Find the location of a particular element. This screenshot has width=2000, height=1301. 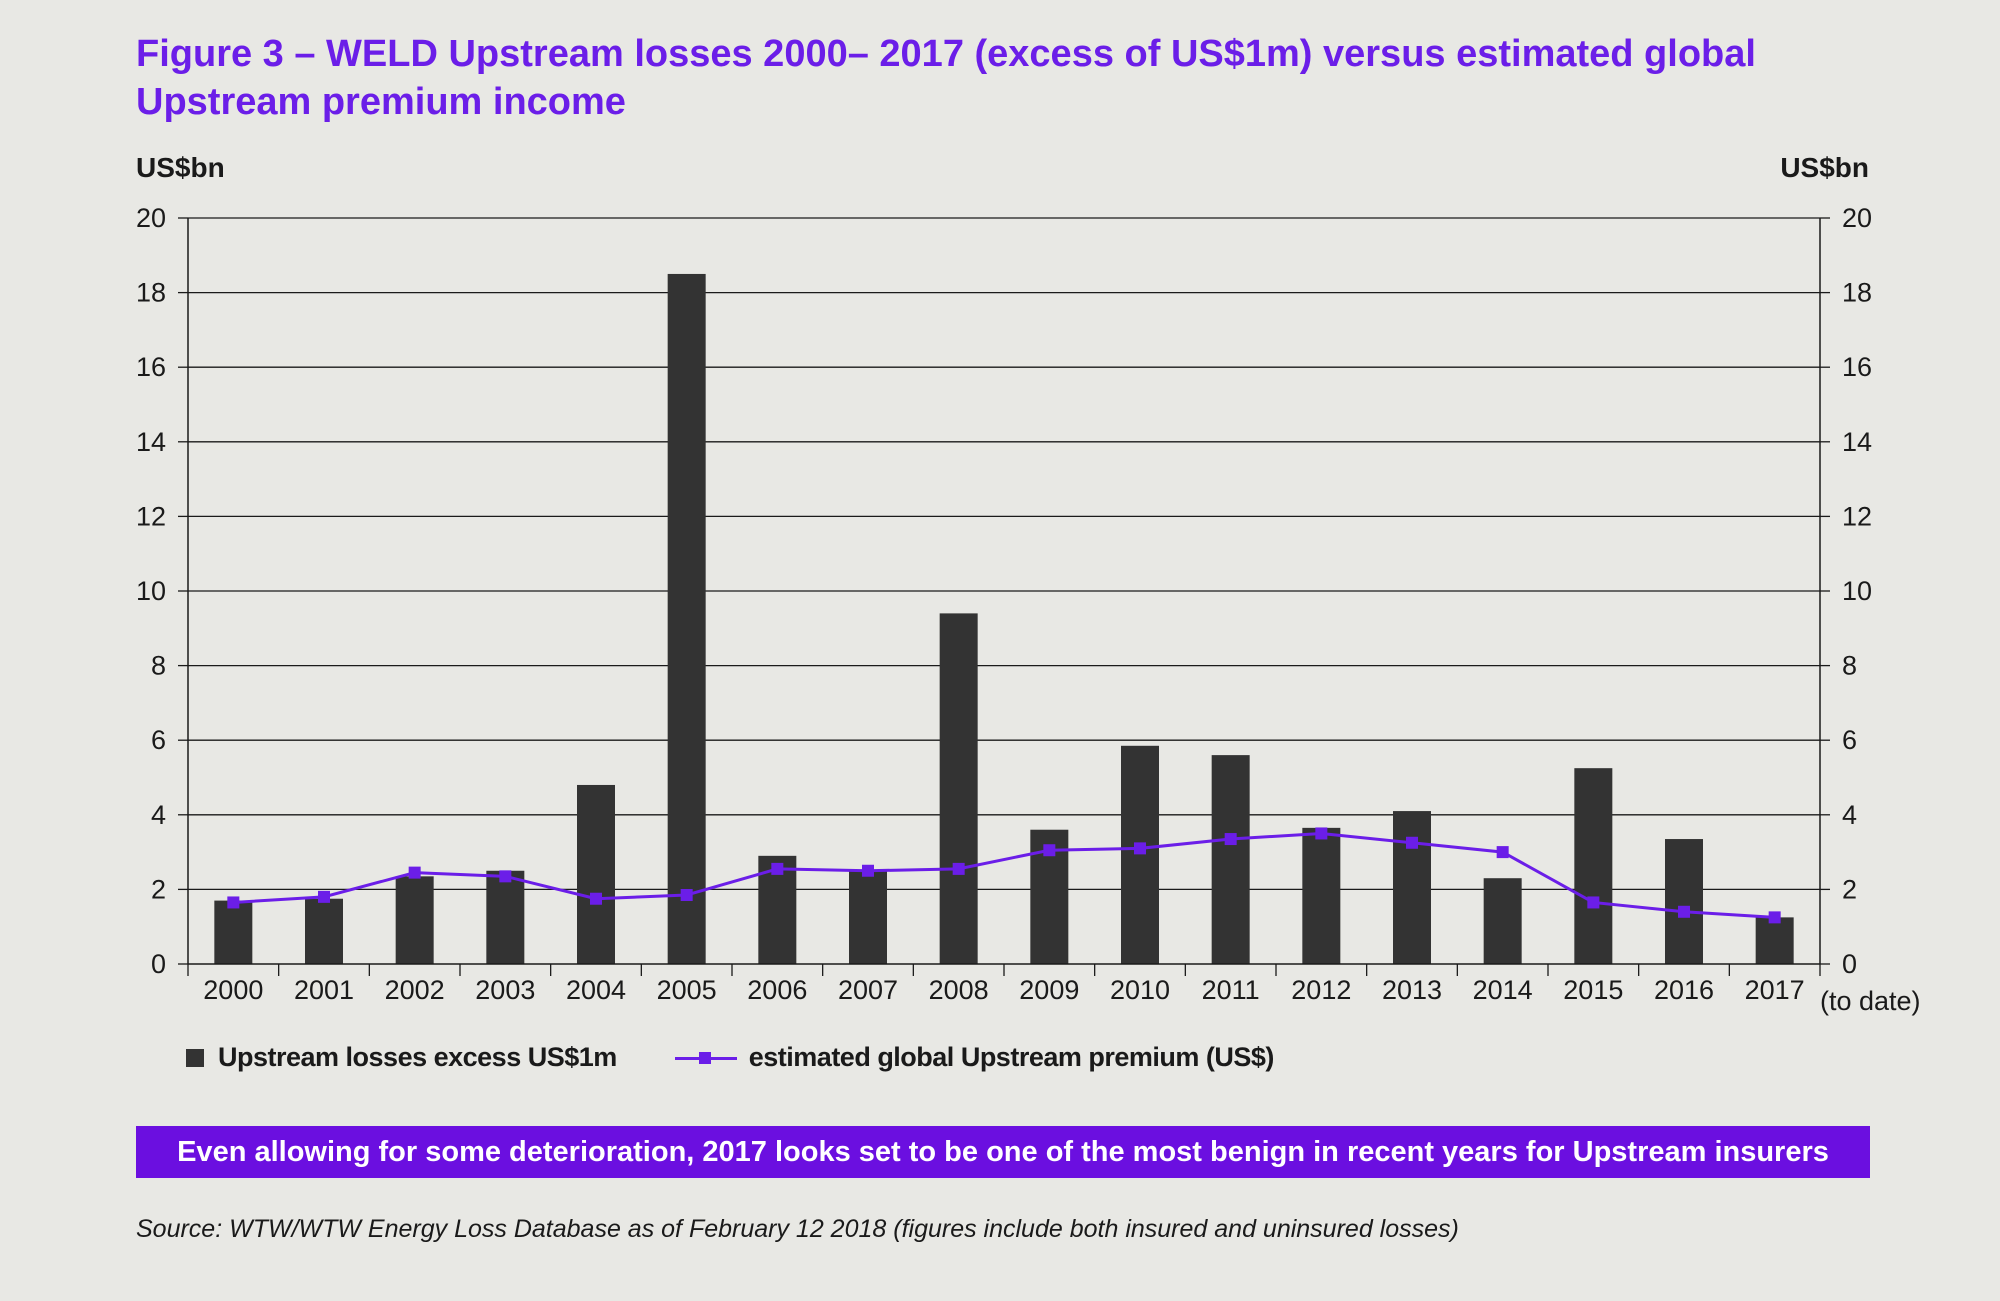

y-tick-label-left: 14 is located at coordinates (151, 442).